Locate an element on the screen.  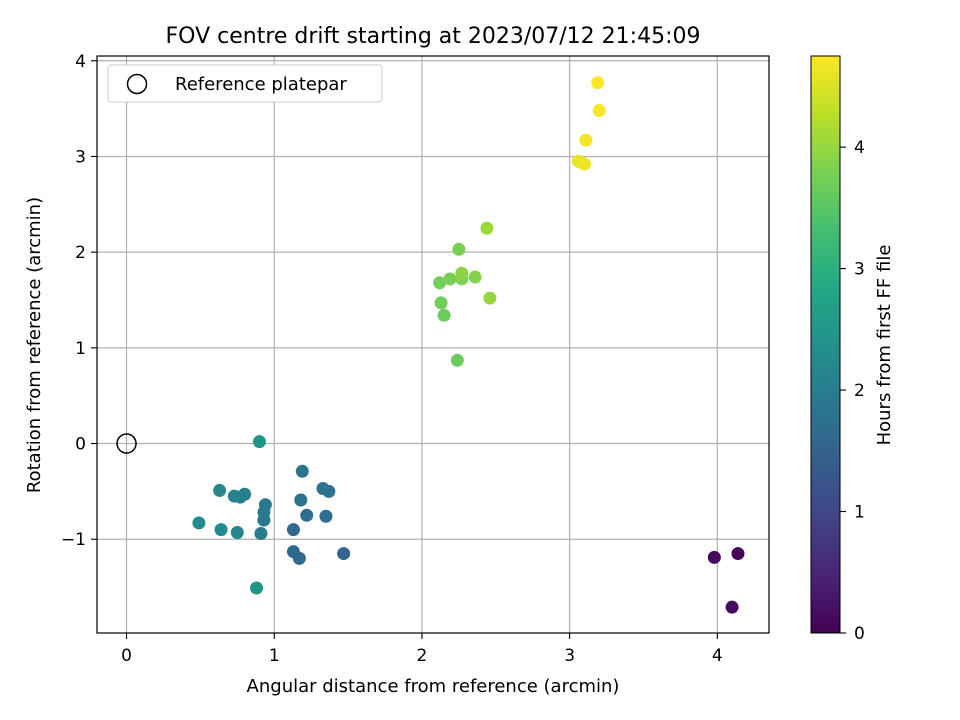
reference-point-marker is located at coordinates (126, 443).